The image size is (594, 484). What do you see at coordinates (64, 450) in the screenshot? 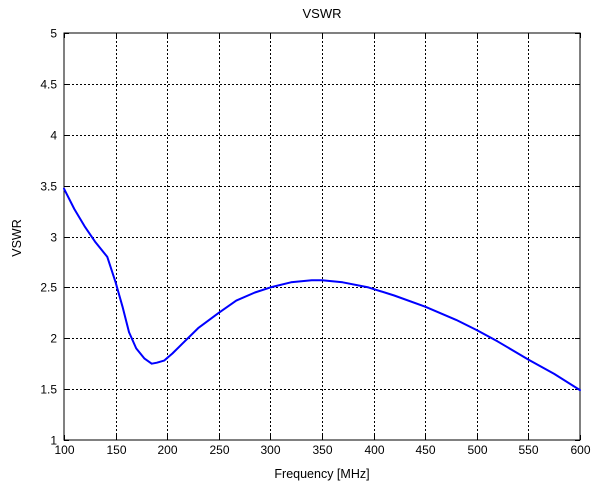
I see `x-tick-label: 100` at bounding box center [64, 450].